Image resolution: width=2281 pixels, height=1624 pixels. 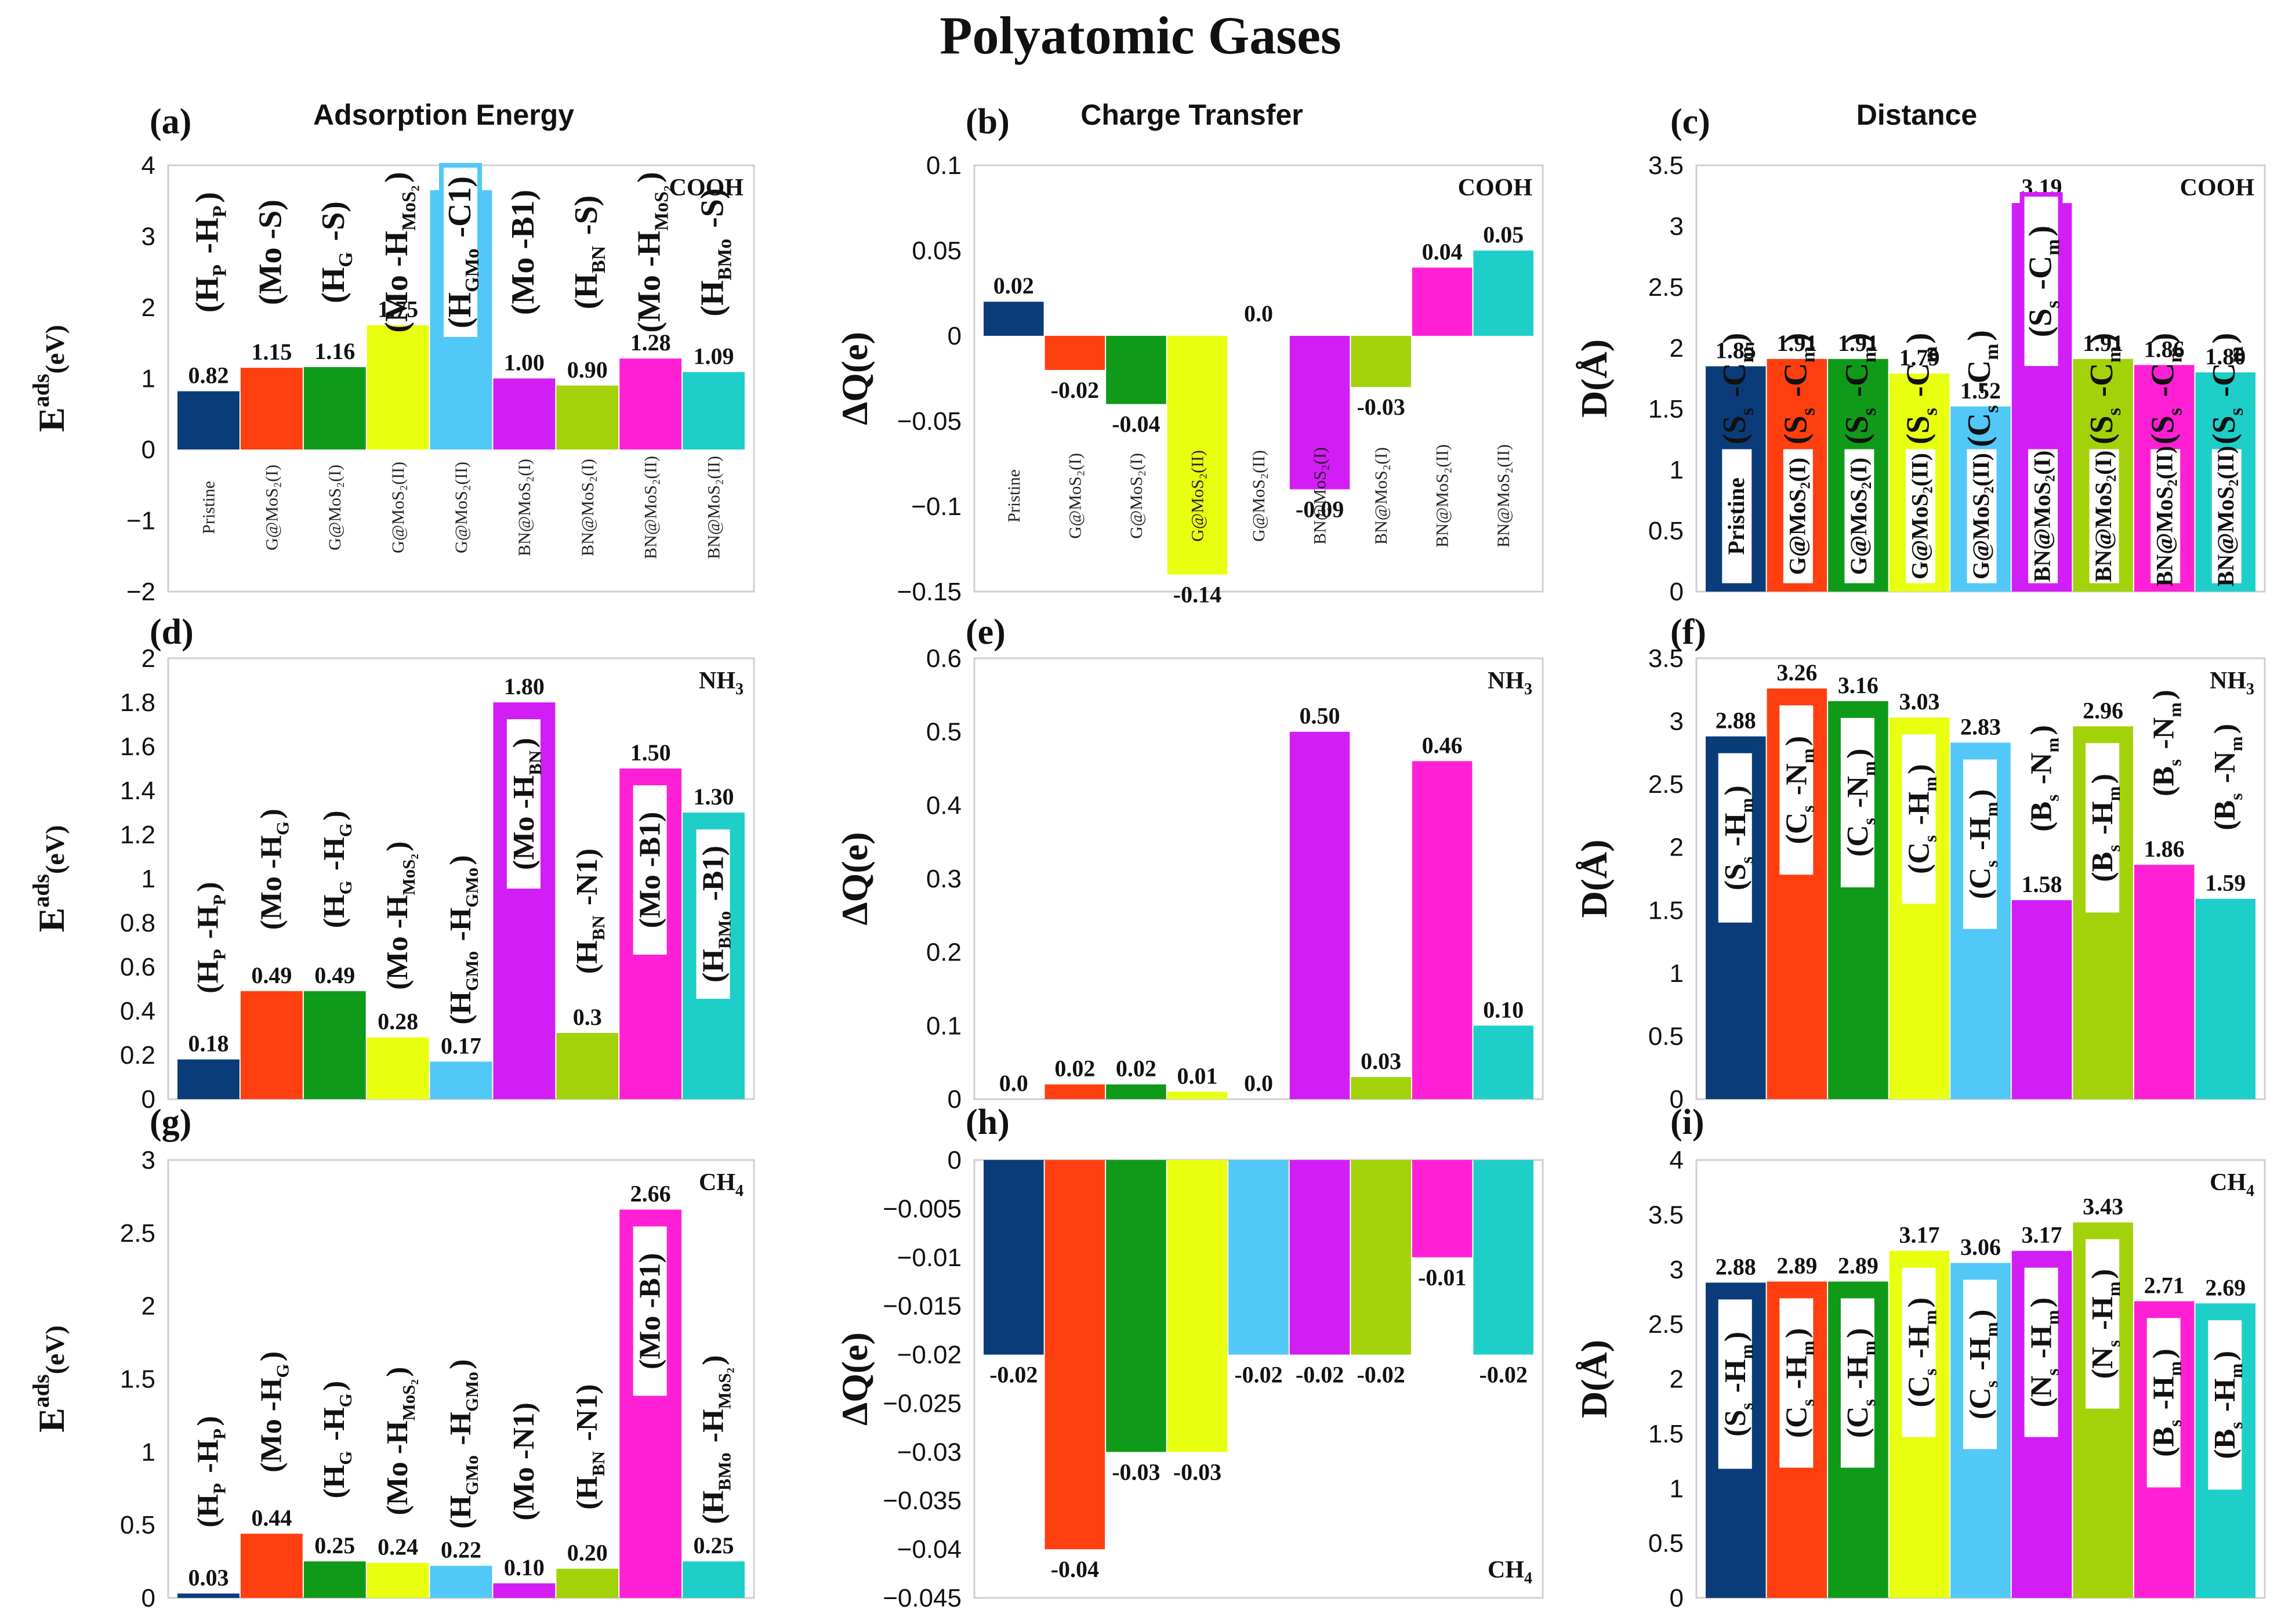 I want to click on category-label: BN@MoS₂(II), so click(x=2226, y=516).